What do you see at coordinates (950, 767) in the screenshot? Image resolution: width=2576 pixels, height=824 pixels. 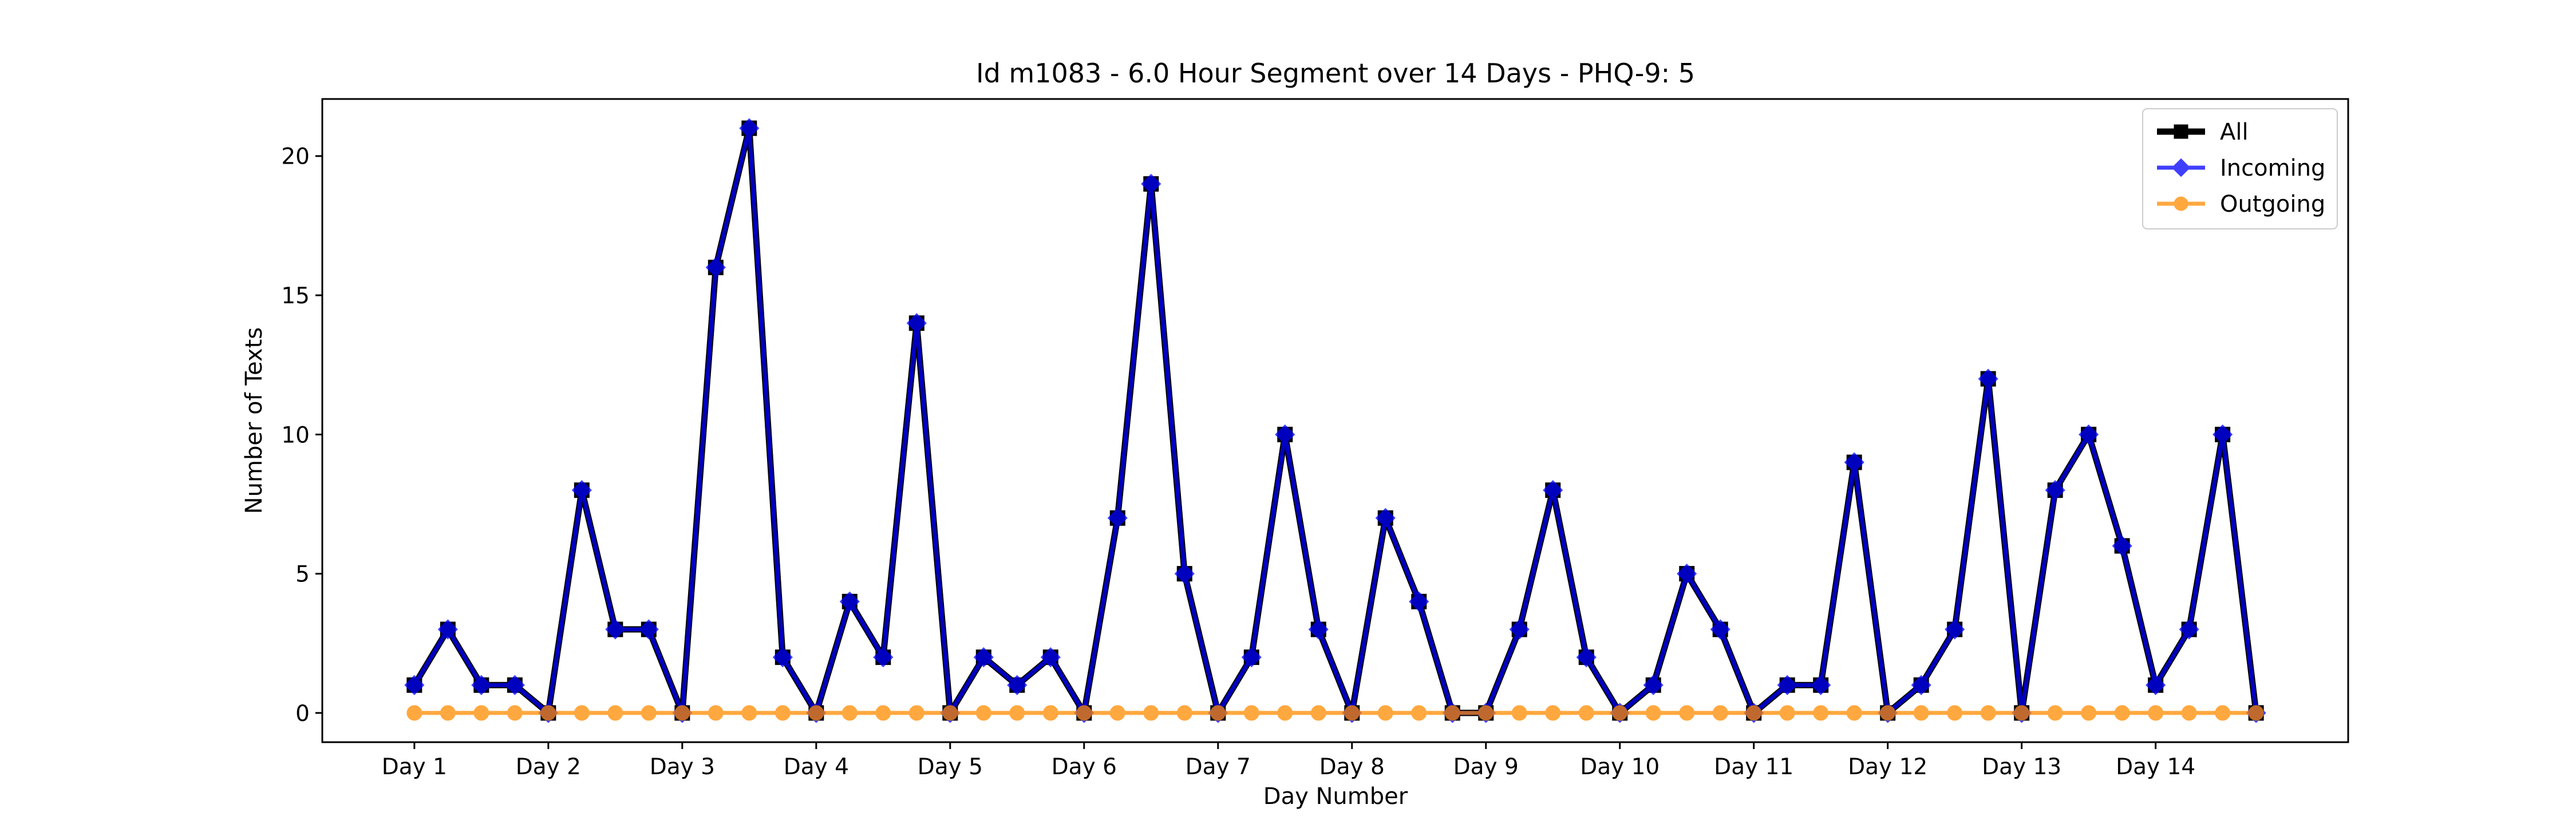 I see `x-tick-label: Day 5` at bounding box center [950, 767].